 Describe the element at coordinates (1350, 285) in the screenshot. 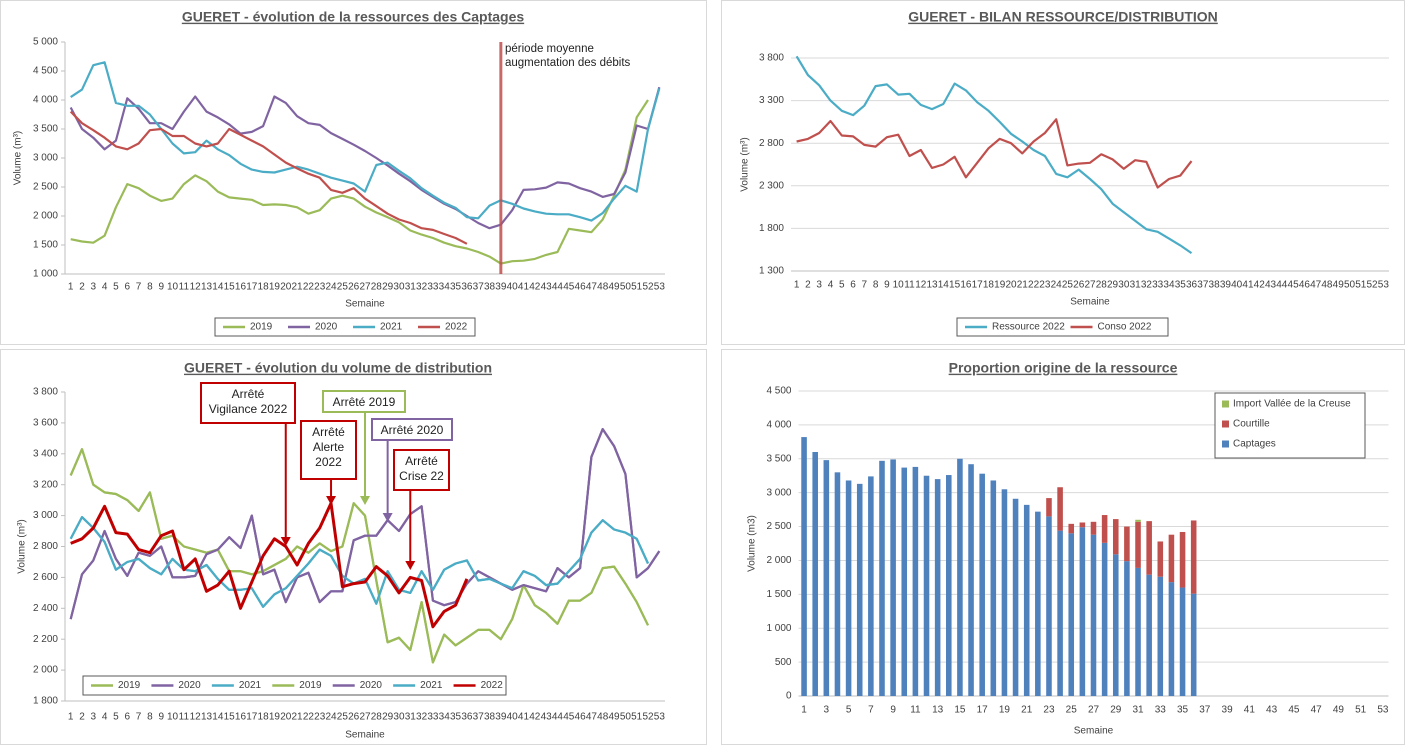

I see `x-tick-label: 50` at that location.